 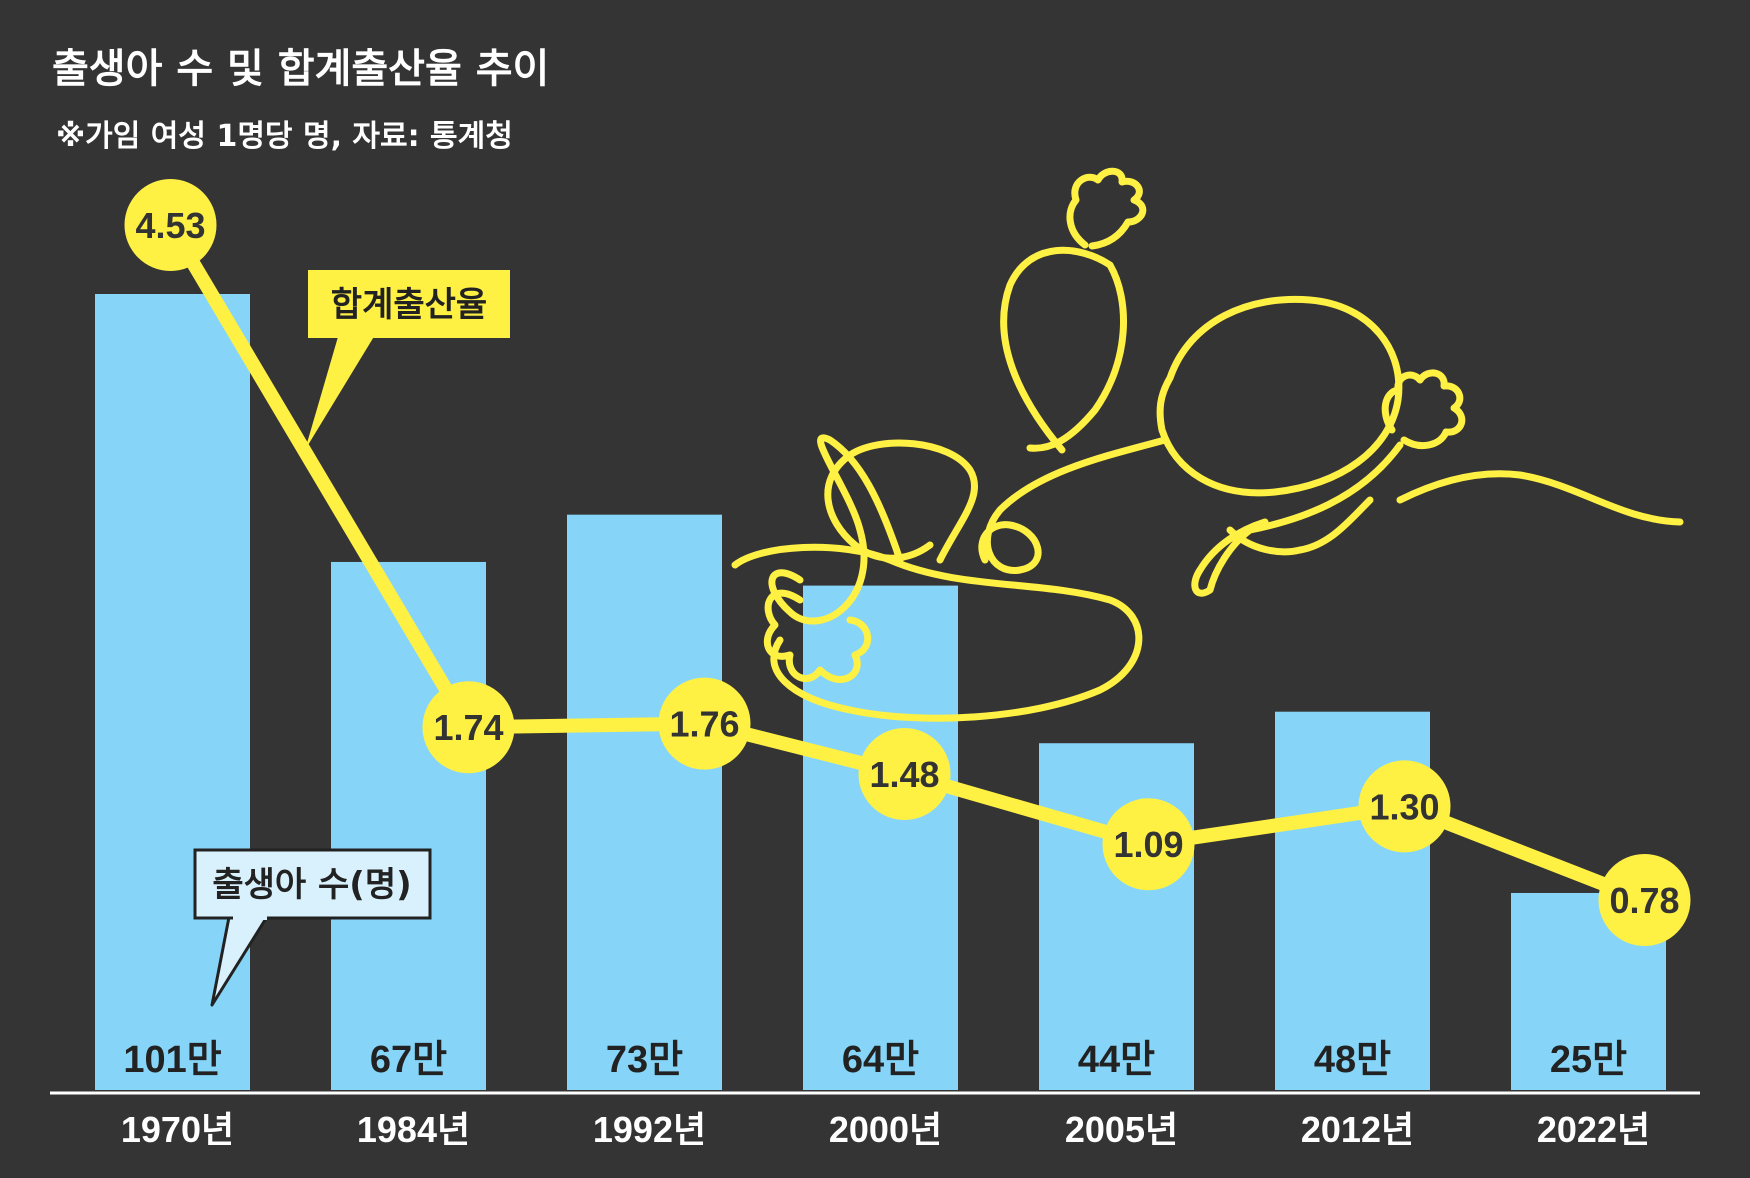 I want to click on chart-subtitle: ※가임 여성 1명당 명, 자료: 통계청, so click(x=284, y=136).